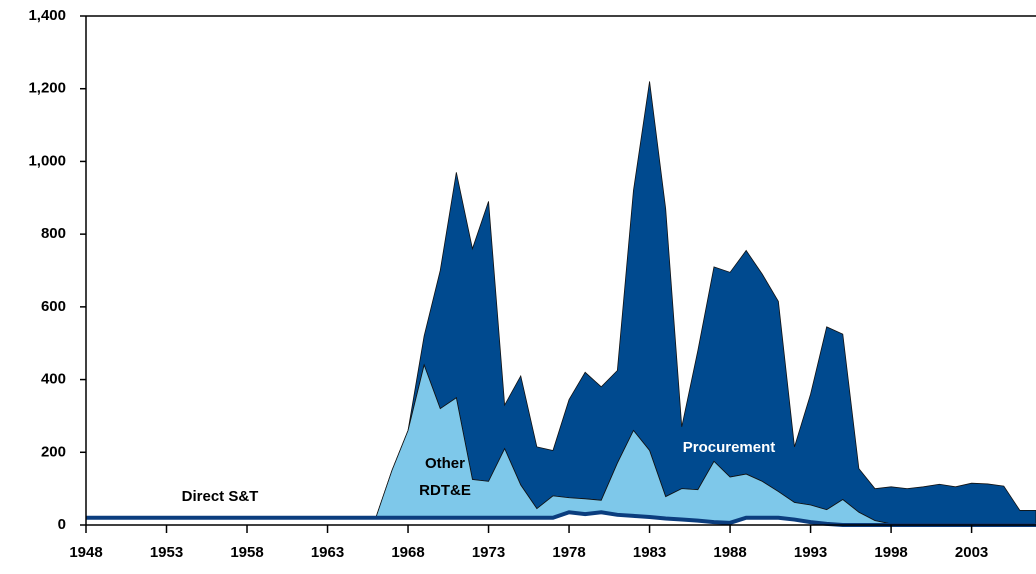 This screenshot has width=1036, height=574. Describe the element at coordinates (810, 552) in the screenshot. I see `x-tick-label: 1993` at that location.